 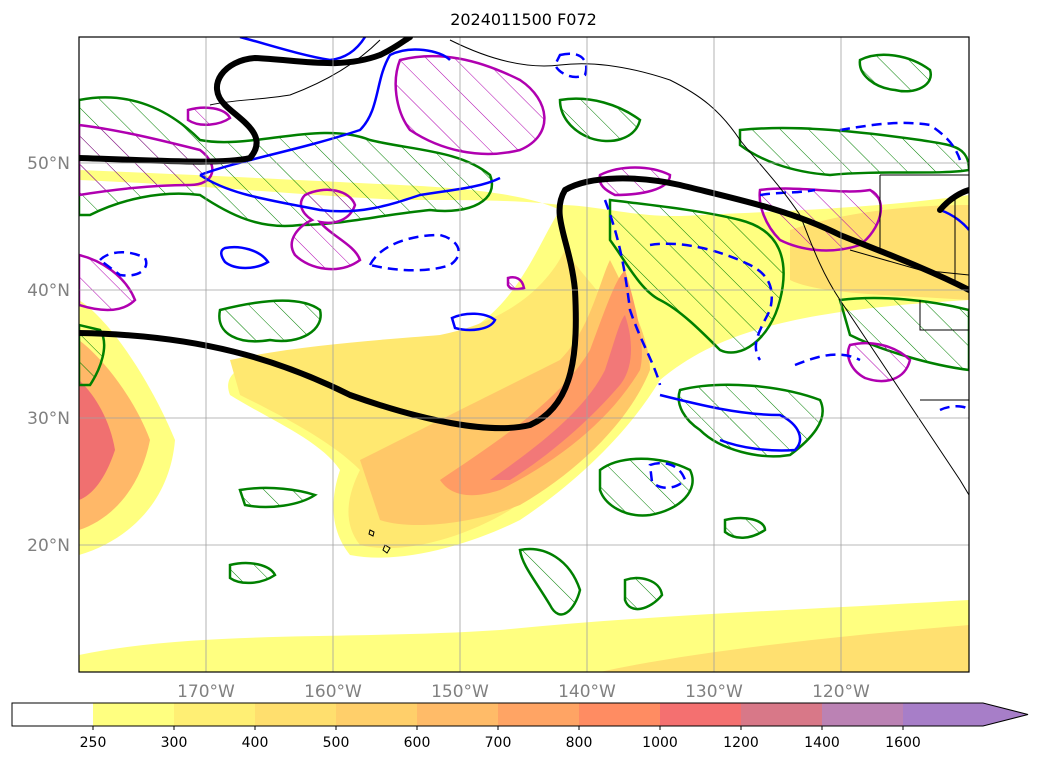 I want to click on colorbar-tick-label: 1200, so click(x=741, y=743).